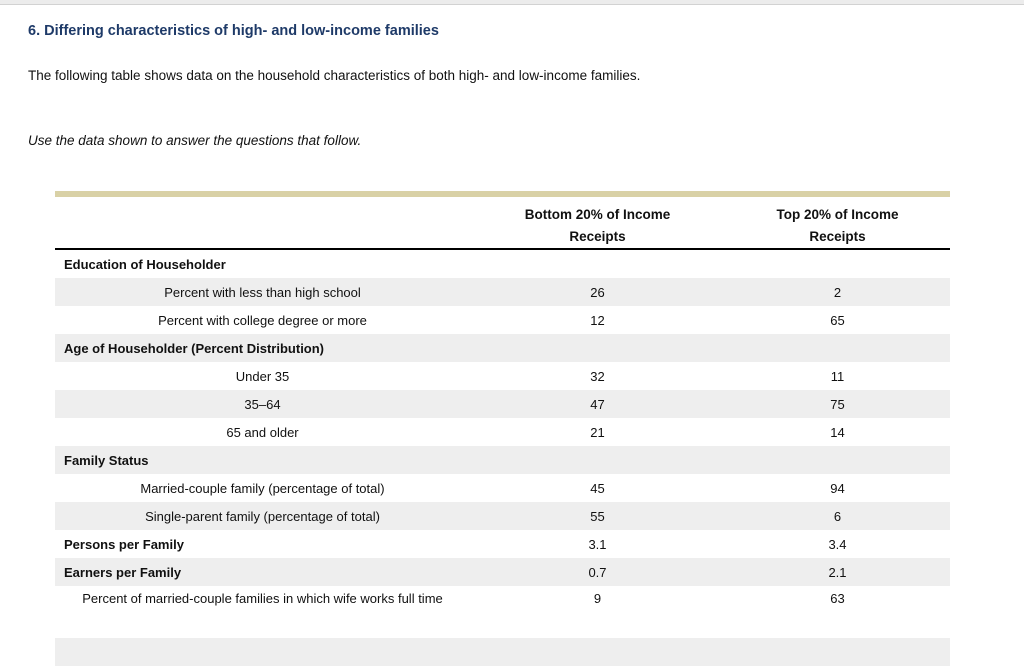 The height and width of the screenshot is (666, 1024). I want to click on bottom20-value: 47, so click(597, 404).